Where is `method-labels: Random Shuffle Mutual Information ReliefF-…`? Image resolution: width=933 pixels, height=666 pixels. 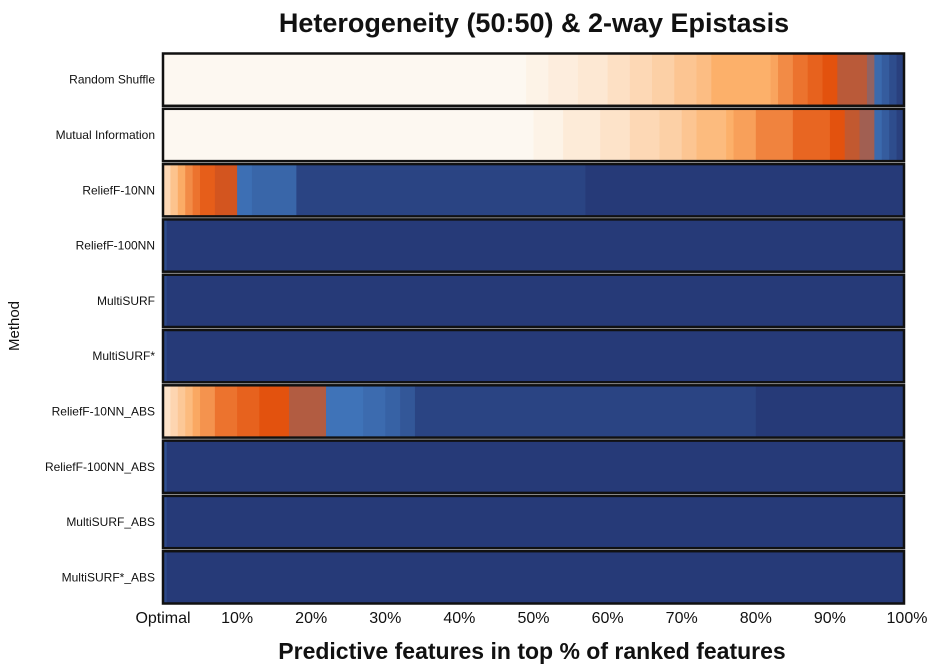
method-labels: Random Shuffle Mutual Information ReliefF-… is located at coordinates (100, 329).